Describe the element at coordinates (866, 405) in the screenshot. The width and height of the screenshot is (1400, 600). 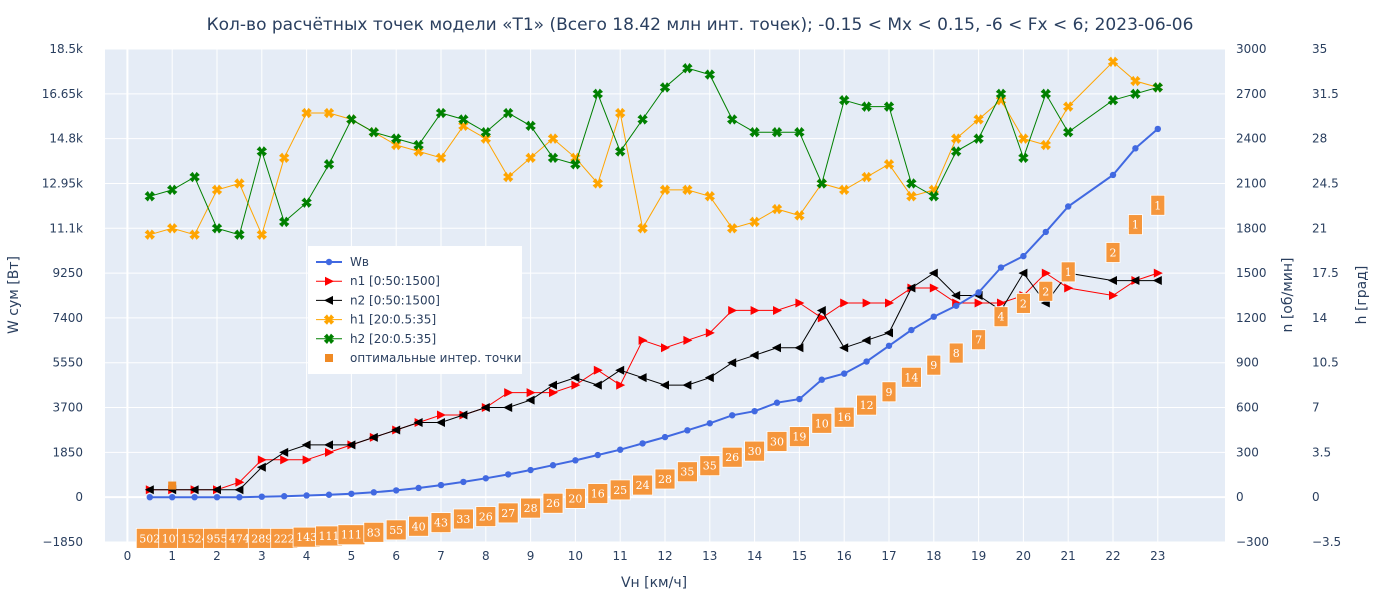
I see `count-box: 12` at that location.